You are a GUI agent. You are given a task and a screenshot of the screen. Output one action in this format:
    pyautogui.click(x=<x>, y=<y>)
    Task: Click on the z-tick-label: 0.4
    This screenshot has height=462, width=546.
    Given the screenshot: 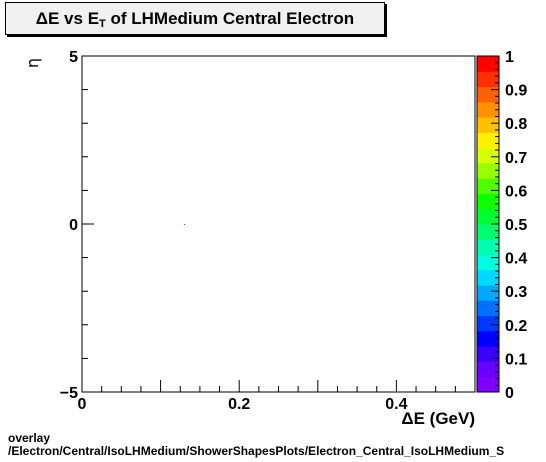 What is the action you would take?
    pyautogui.click(x=516, y=259)
    